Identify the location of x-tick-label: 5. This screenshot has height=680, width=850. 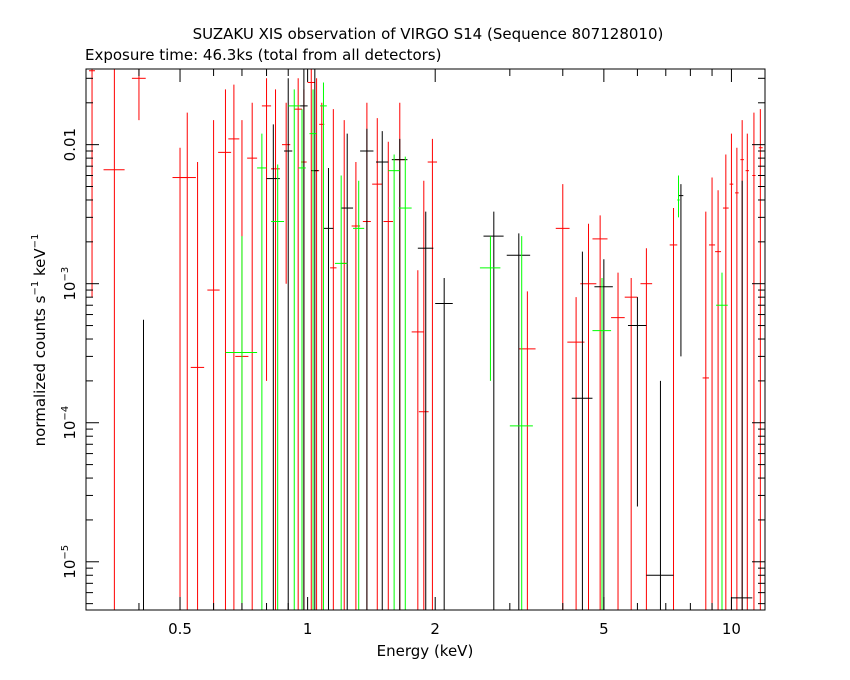
(604, 629).